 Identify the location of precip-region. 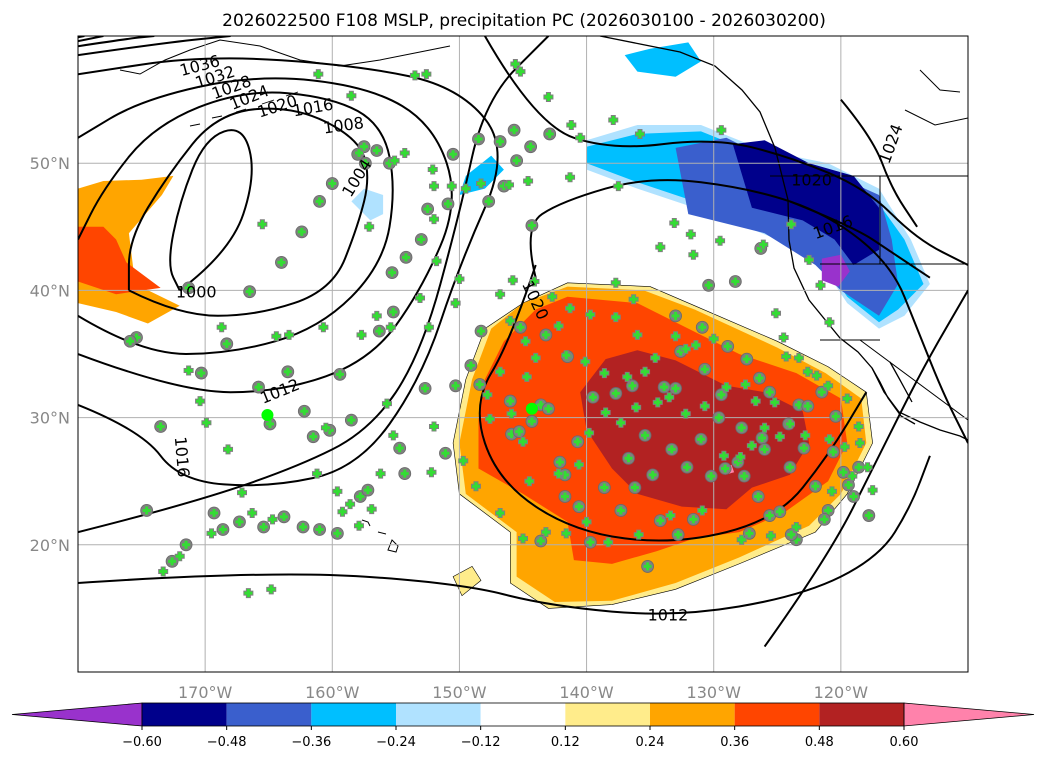
(367, 204).